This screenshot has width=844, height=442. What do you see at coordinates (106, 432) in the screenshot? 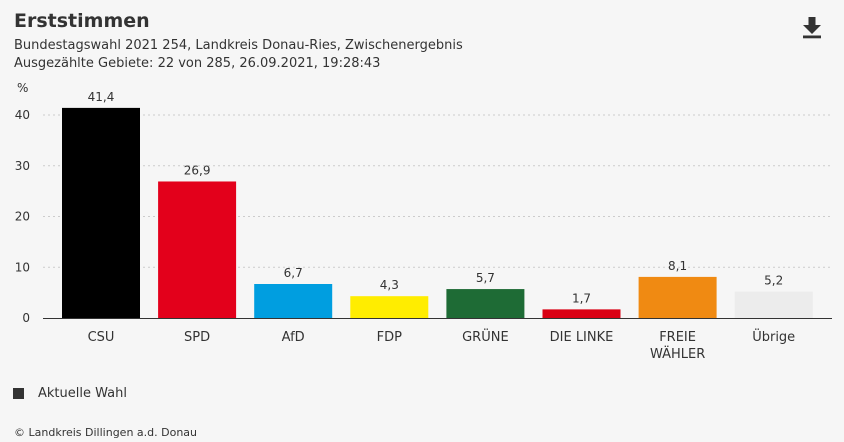
I see `source-credit: © Landkreis Dillingen a.d. Donau` at bounding box center [106, 432].